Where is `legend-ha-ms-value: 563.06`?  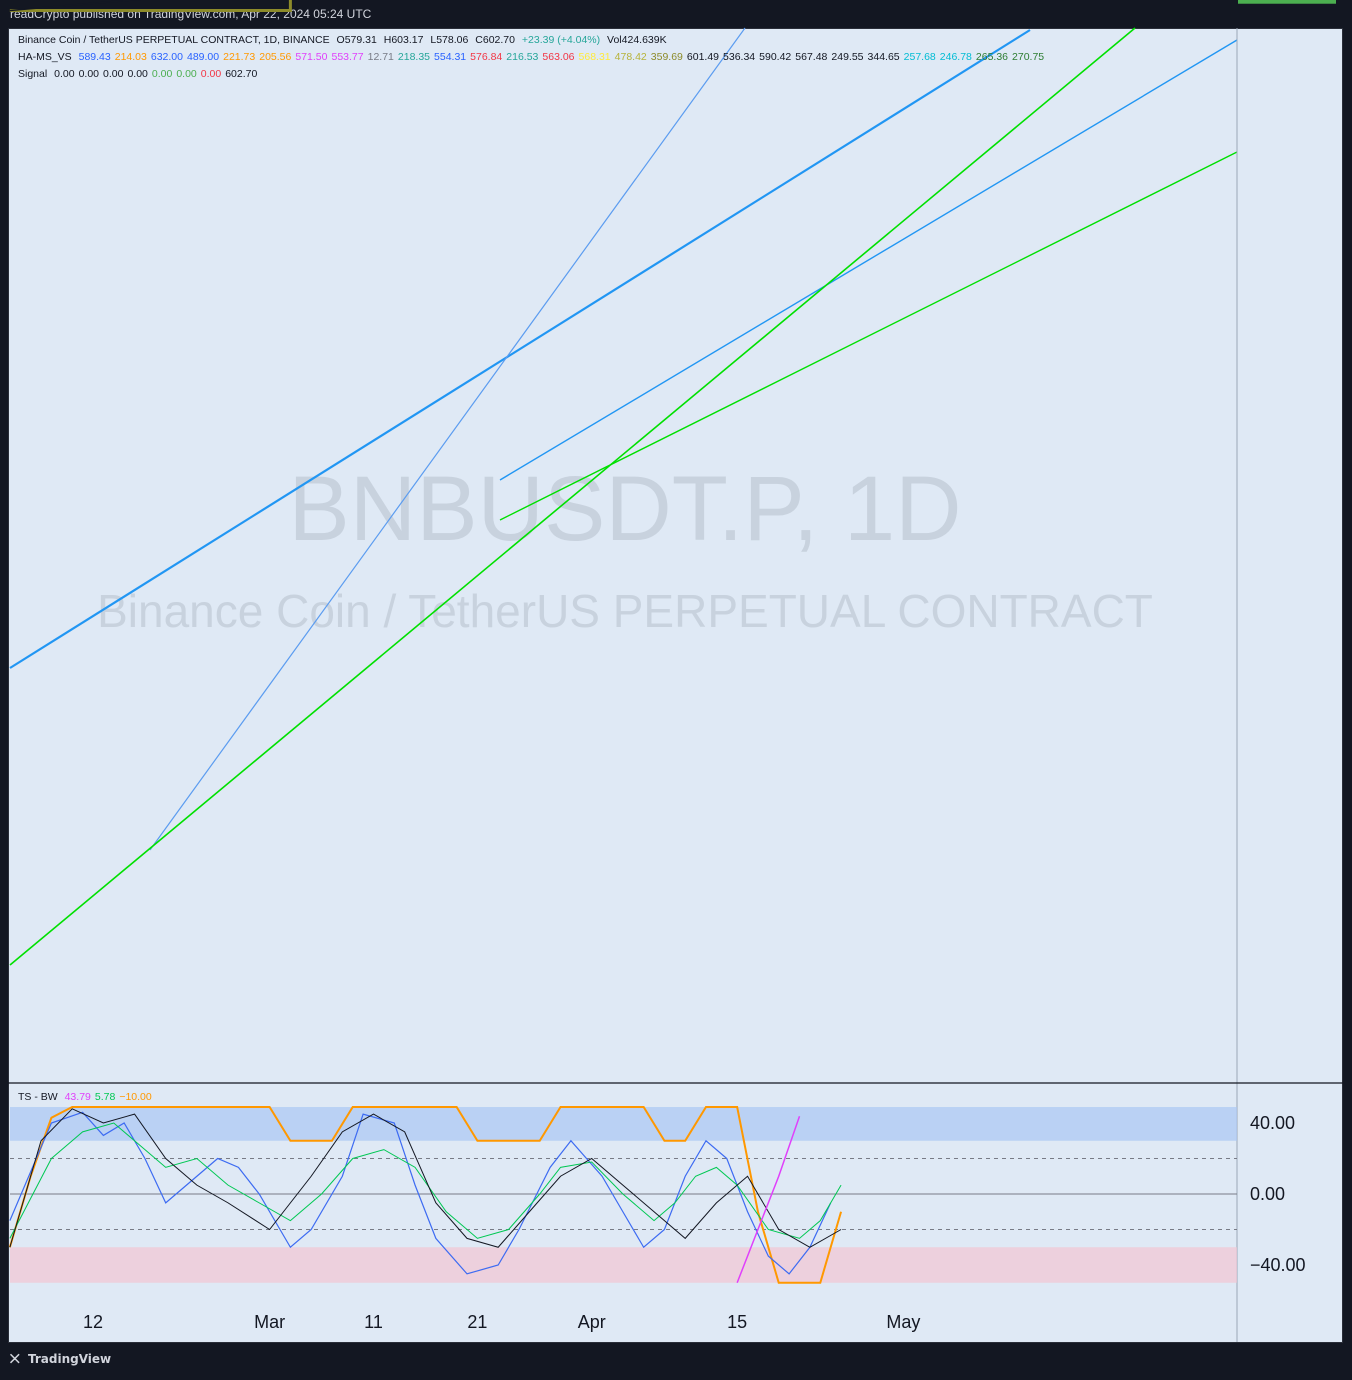 legend-ha-ms-value: 563.06 is located at coordinates (558, 57).